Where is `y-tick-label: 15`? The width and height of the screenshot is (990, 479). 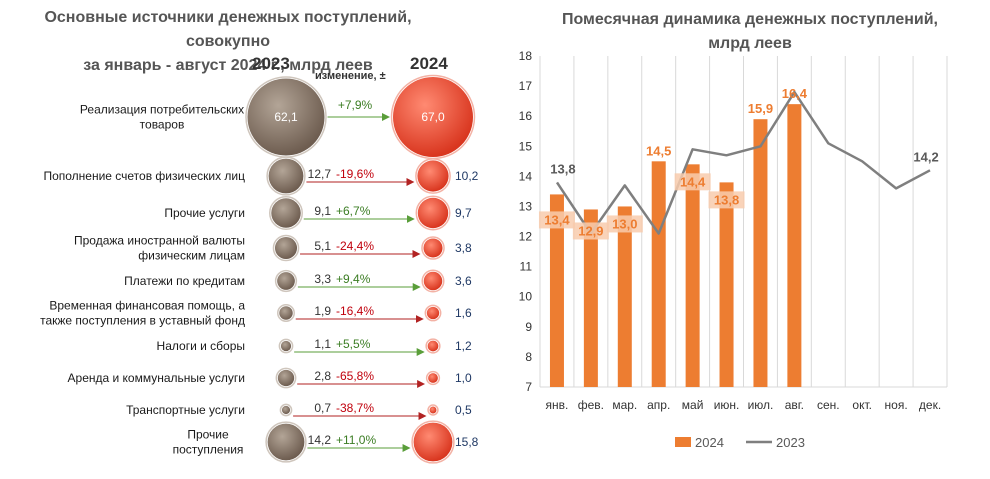
y-tick-label: 15 is located at coordinates (526, 146).